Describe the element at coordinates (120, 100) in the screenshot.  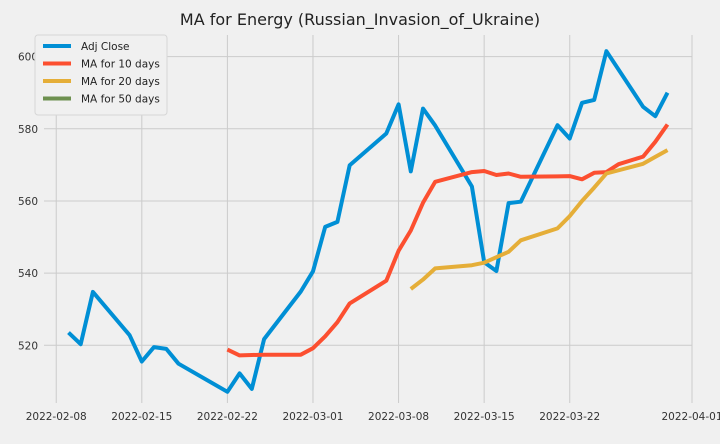
I see `legend-label: MA for 50 days` at that location.